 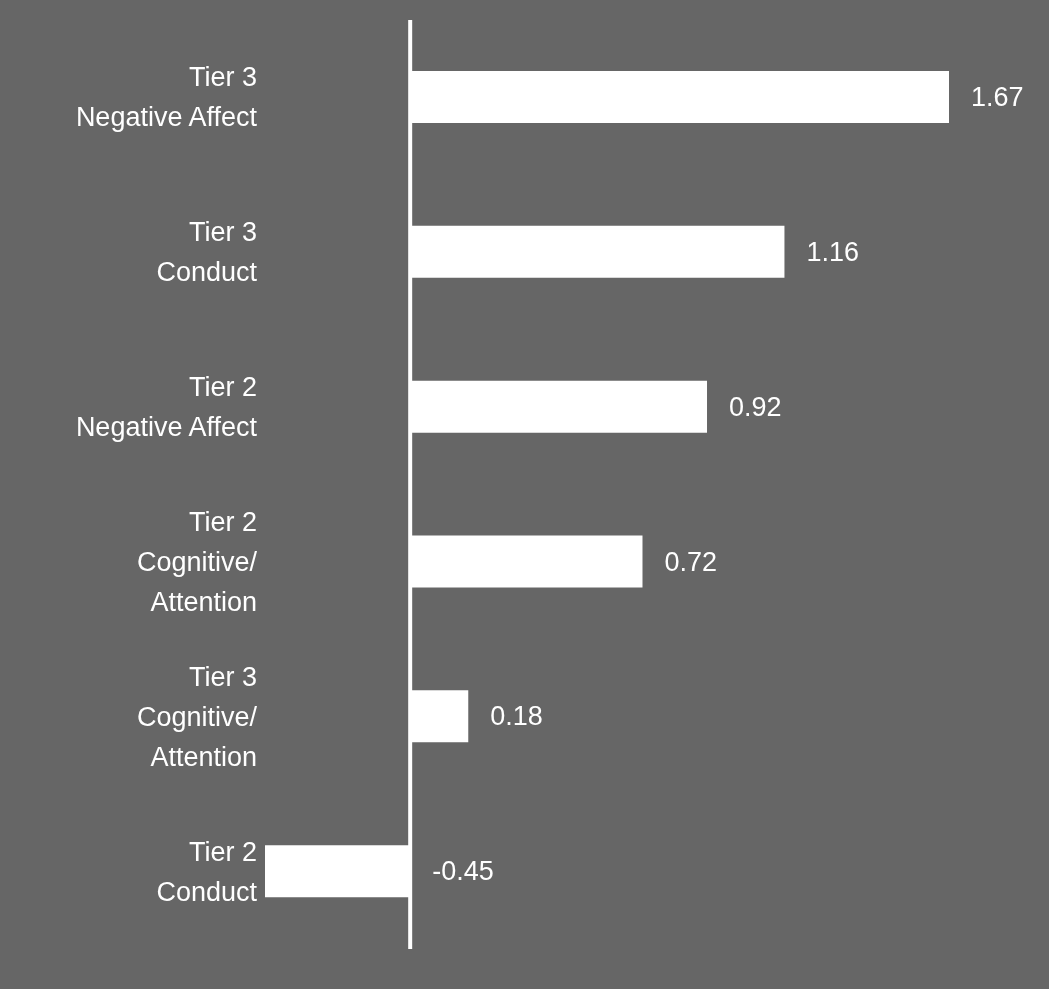 I want to click on data-label: 0.18, so click(x=516, y=716).